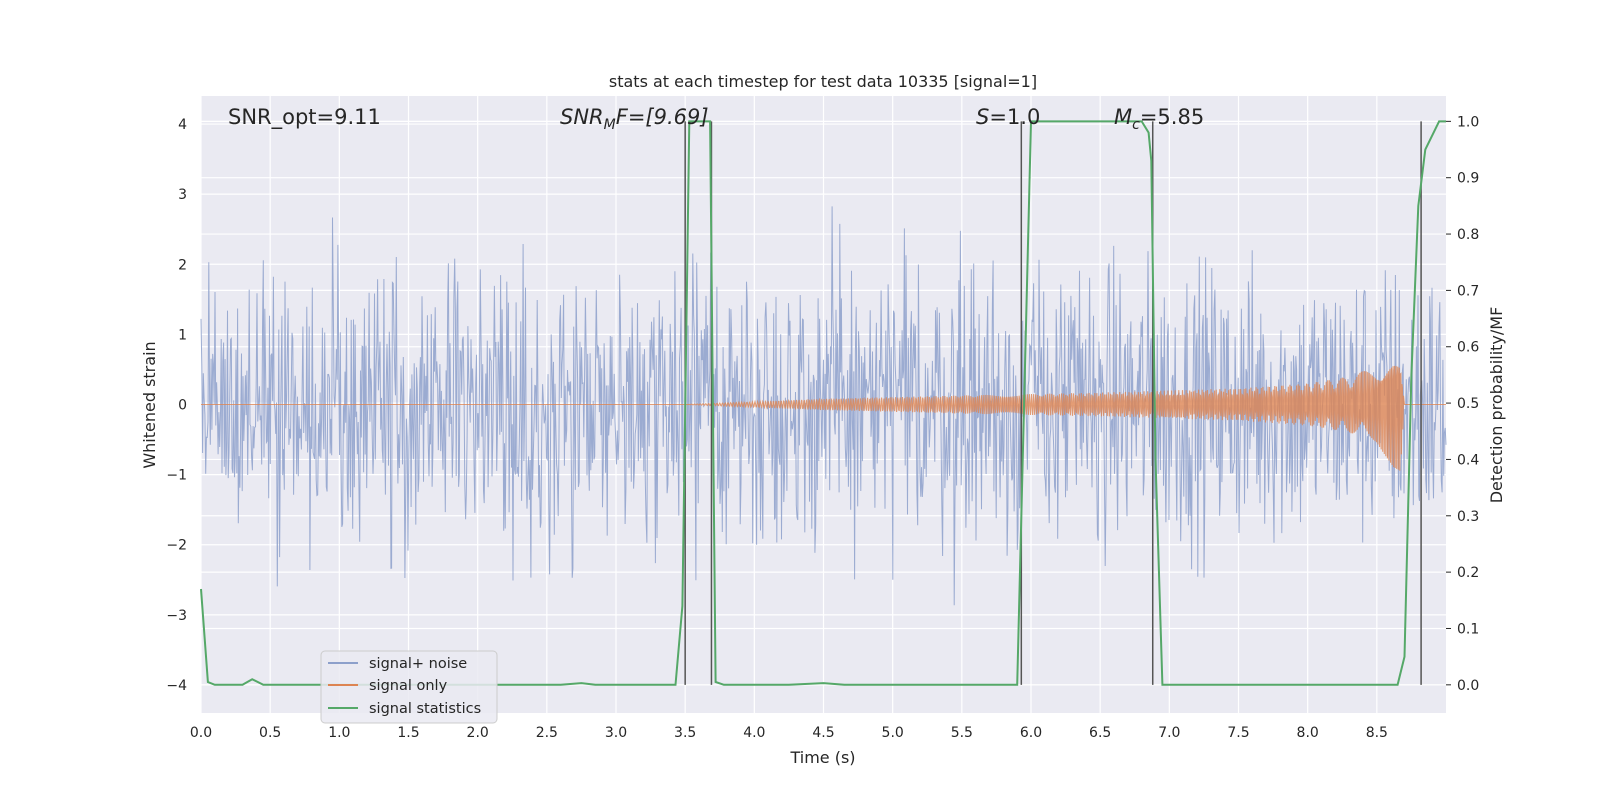 Image resolution: width=1600 pixels, height=800 pixels. What do you see at coordinates (270, 733) in the screenshot?
I see `x-tick-label: 0.5` at bounding box center [270, 733].